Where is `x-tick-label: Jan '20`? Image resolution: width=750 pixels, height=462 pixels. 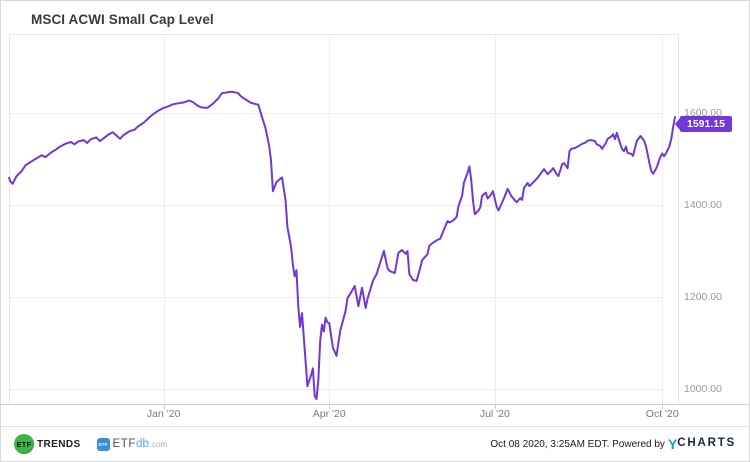 x-tick-label: Jan '20 is located at coordinates (163, 414).